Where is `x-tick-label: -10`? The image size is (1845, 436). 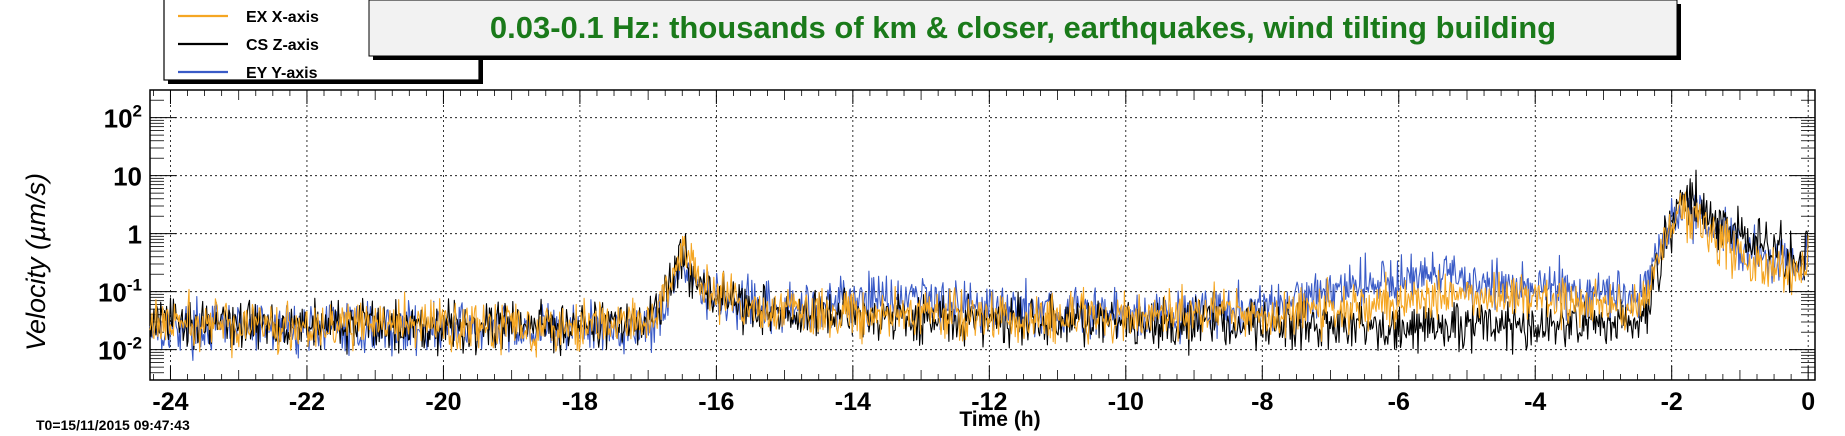
x-tick-label: -10 is located at coordinates (1126, 402).